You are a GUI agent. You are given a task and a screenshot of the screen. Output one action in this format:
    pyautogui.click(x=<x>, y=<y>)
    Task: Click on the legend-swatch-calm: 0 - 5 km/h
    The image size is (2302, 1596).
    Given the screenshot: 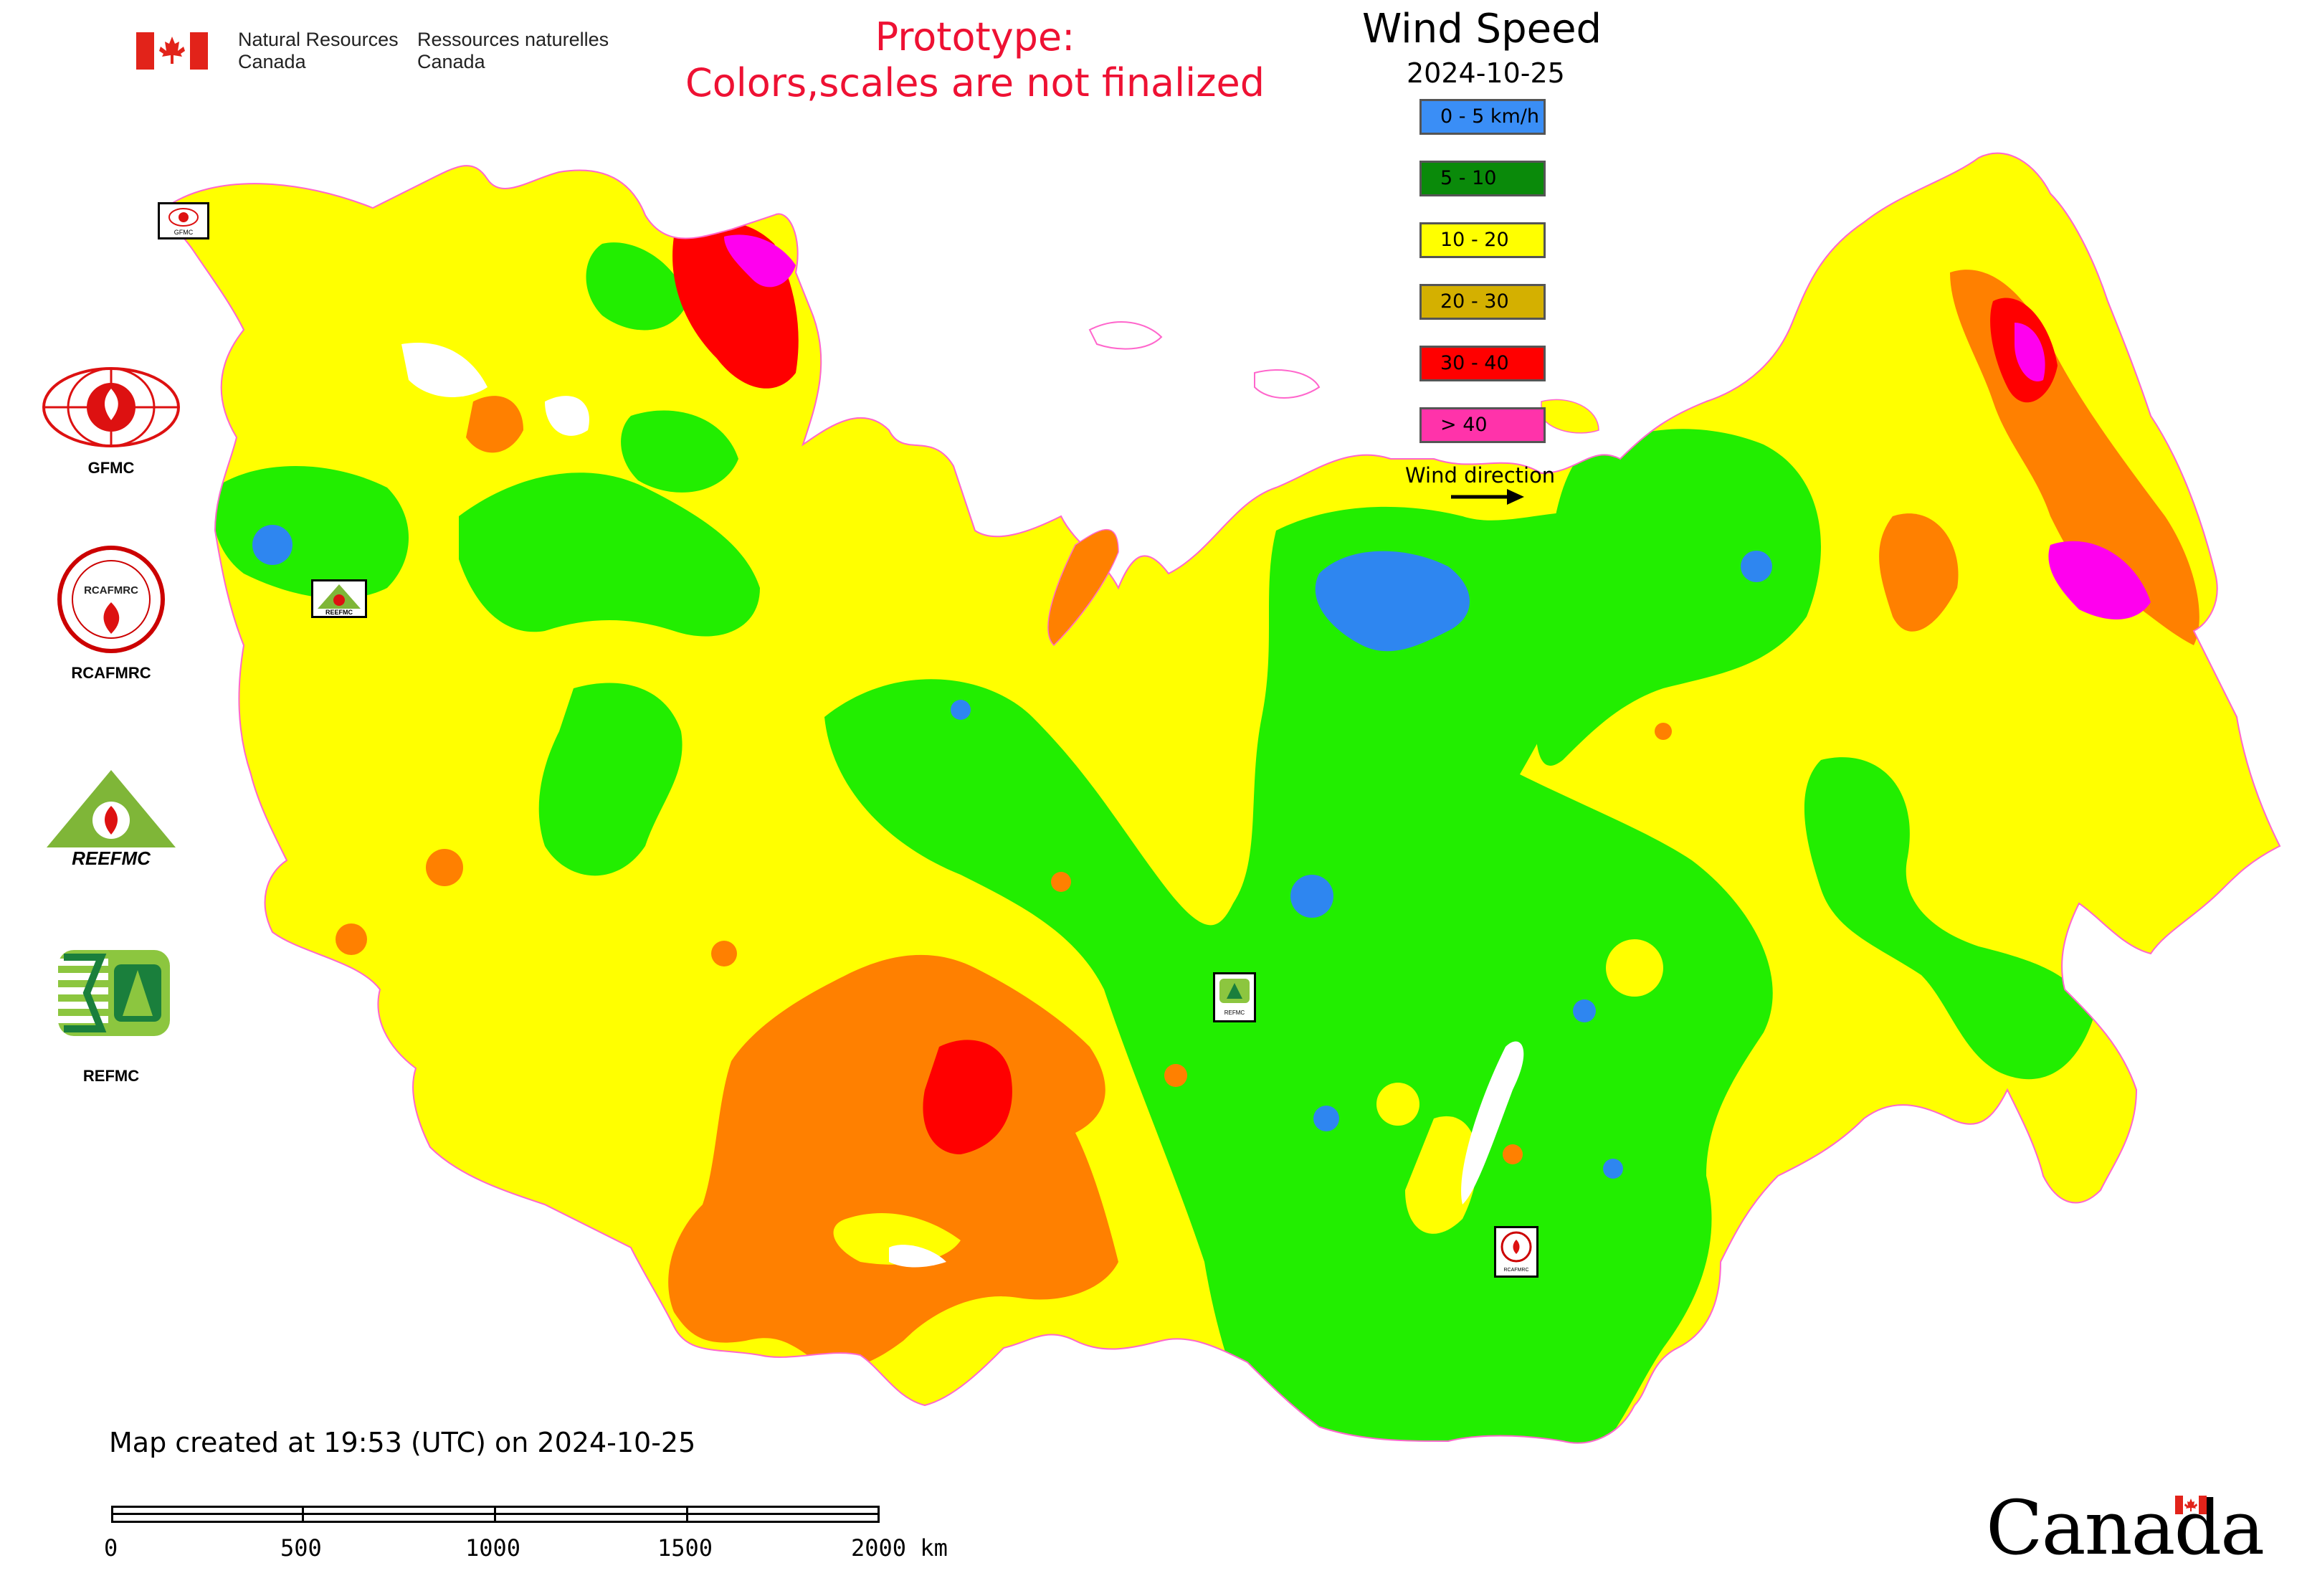 What is the action you would take?
    pyautogui.click(x=1483, y=117)
    